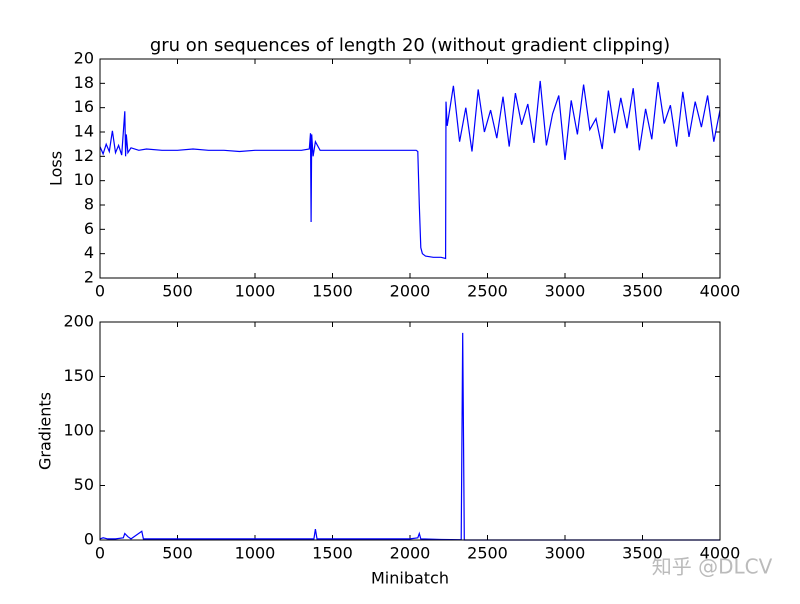 The image size is (800, 604). Describe the element at coordinates (410, 578) in the screenshot. I see `x-axis-label: Minibatch` at that location.